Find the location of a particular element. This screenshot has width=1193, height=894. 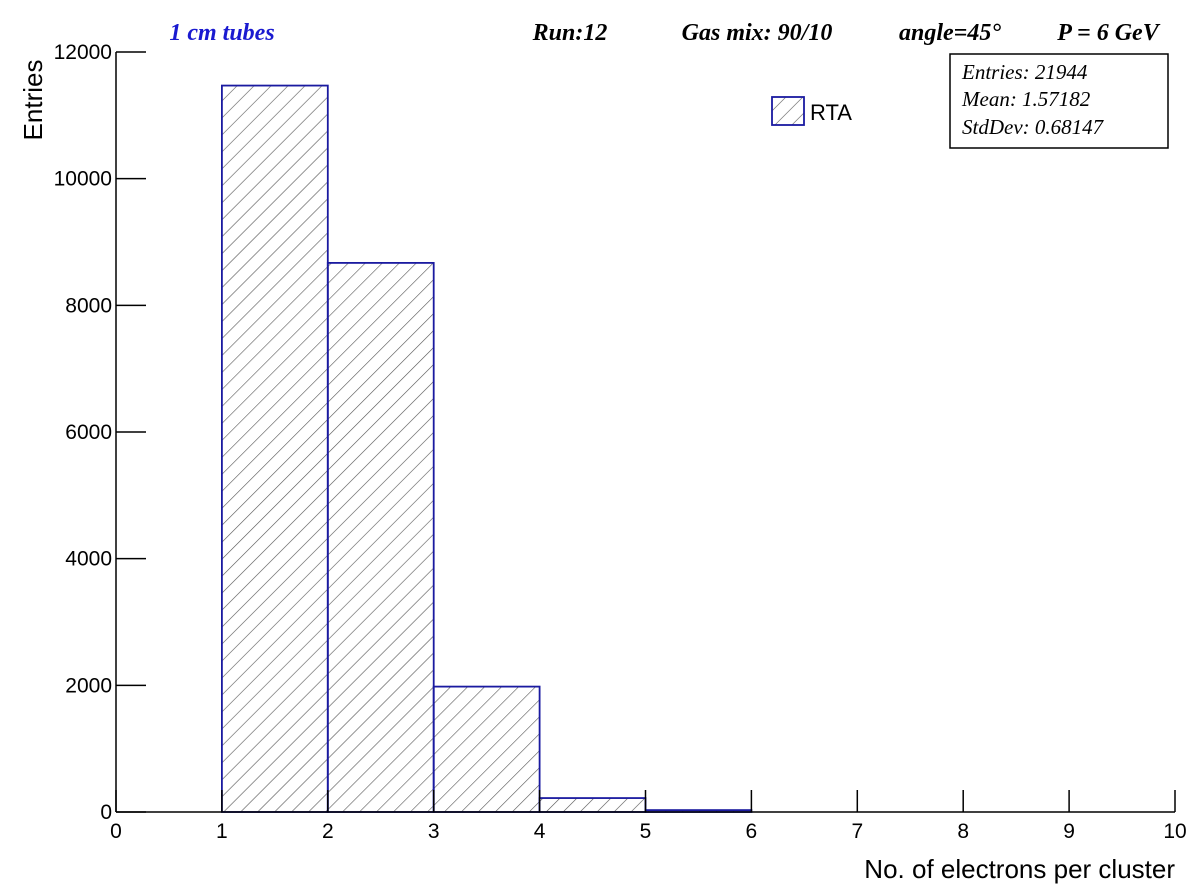

stats-box is located at coordinates (1059, 101).